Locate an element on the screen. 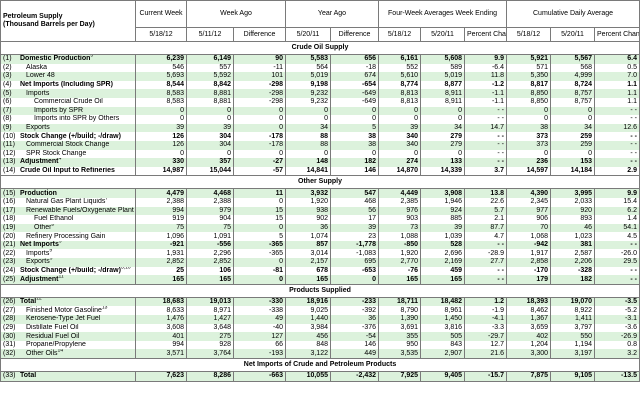 The image size is (640, 418). value-cell: 1,194 is located at coordinates (573, 345).